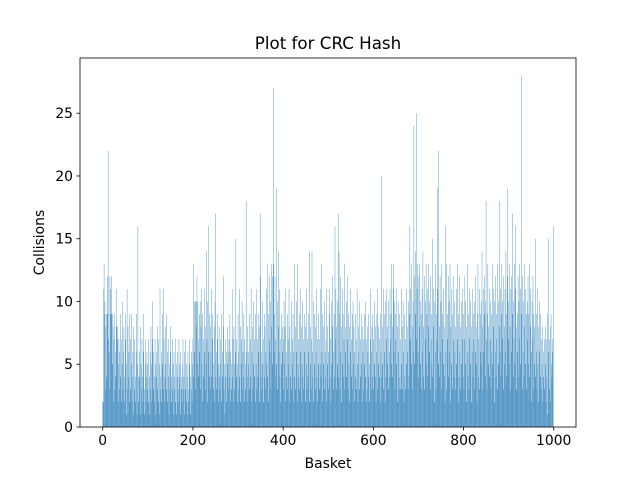 The image size is (640, 480). Describe the element at coordinates (463, 441) in the screenshot. I see `x-tick-label: 800` at that location.